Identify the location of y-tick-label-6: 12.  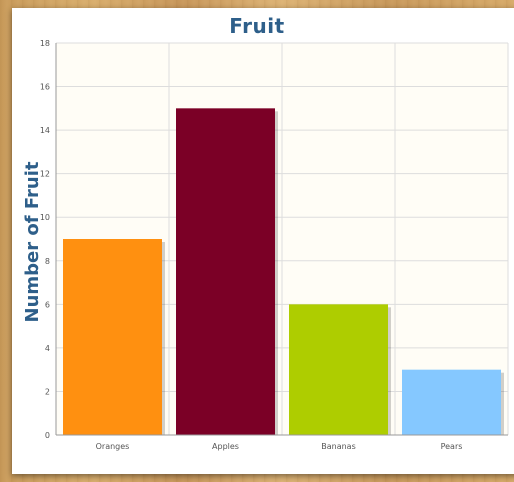
(45, 174).